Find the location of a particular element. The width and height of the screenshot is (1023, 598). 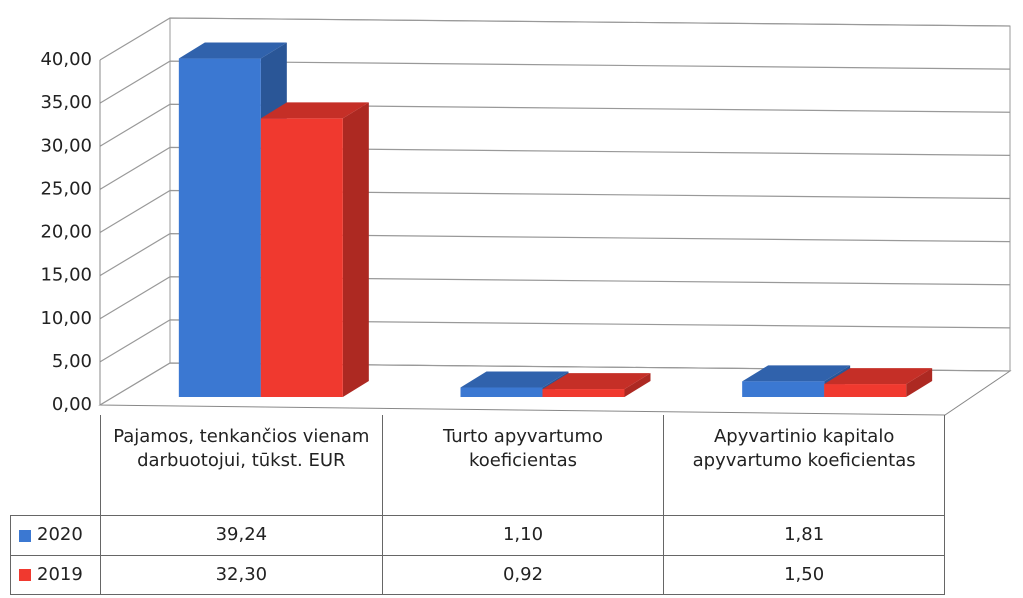

legend-cell: 2020 is located at coordinates (55, 535).